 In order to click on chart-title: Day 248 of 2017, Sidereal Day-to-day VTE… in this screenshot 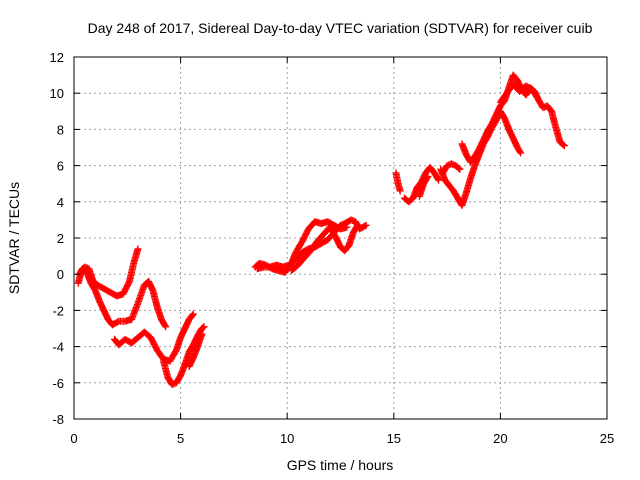, I will do `click(340, 28)`.